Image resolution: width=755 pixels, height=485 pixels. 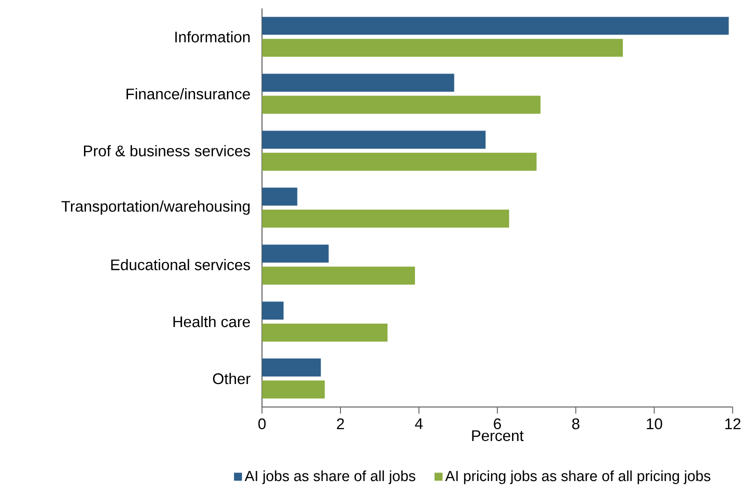 What do you see at coordinates (155, 207) in the screenshot?
I see `y-tick-label: Transportation/warehousing` at bounding box center [155, 207].